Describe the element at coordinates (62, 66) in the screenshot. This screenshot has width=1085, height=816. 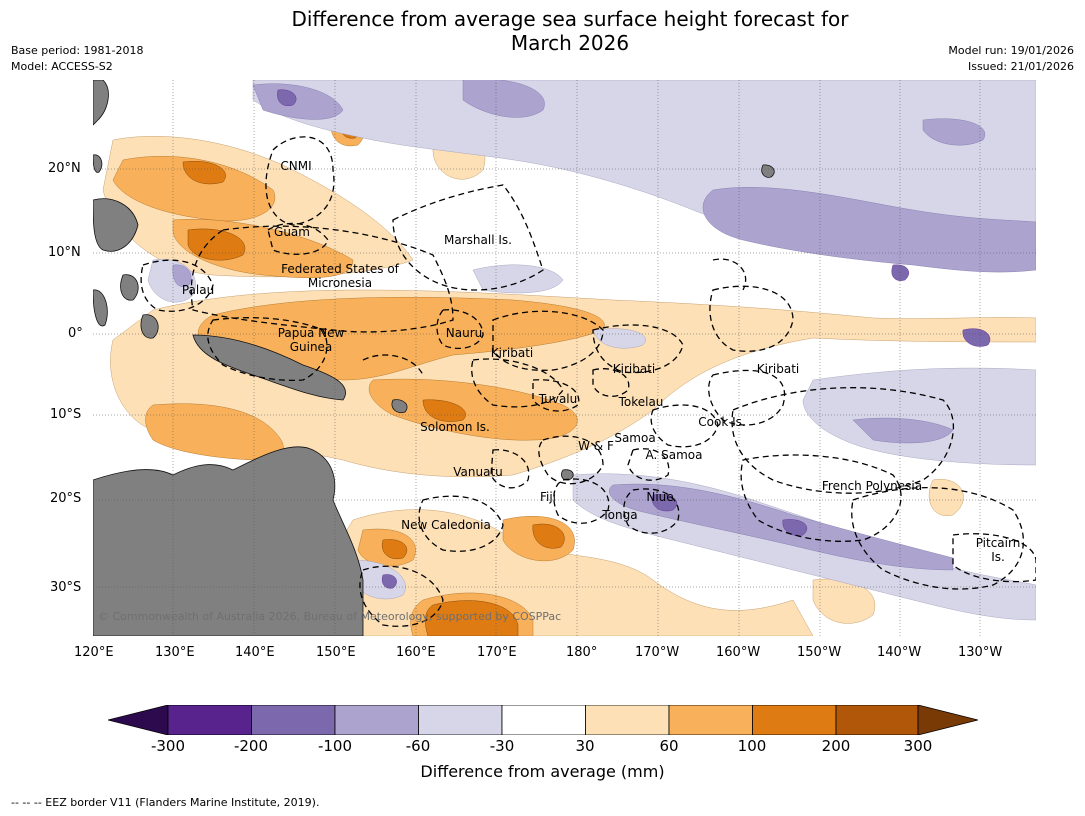
I see `model-name: Model: ACCESS-S2` at that location.